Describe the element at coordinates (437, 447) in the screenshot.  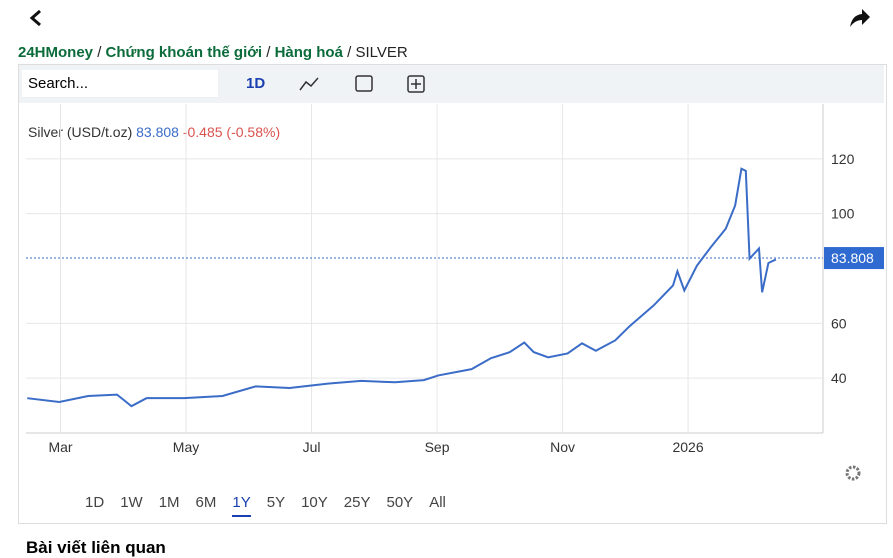
I see `x-tick-label: Sep` at that location.